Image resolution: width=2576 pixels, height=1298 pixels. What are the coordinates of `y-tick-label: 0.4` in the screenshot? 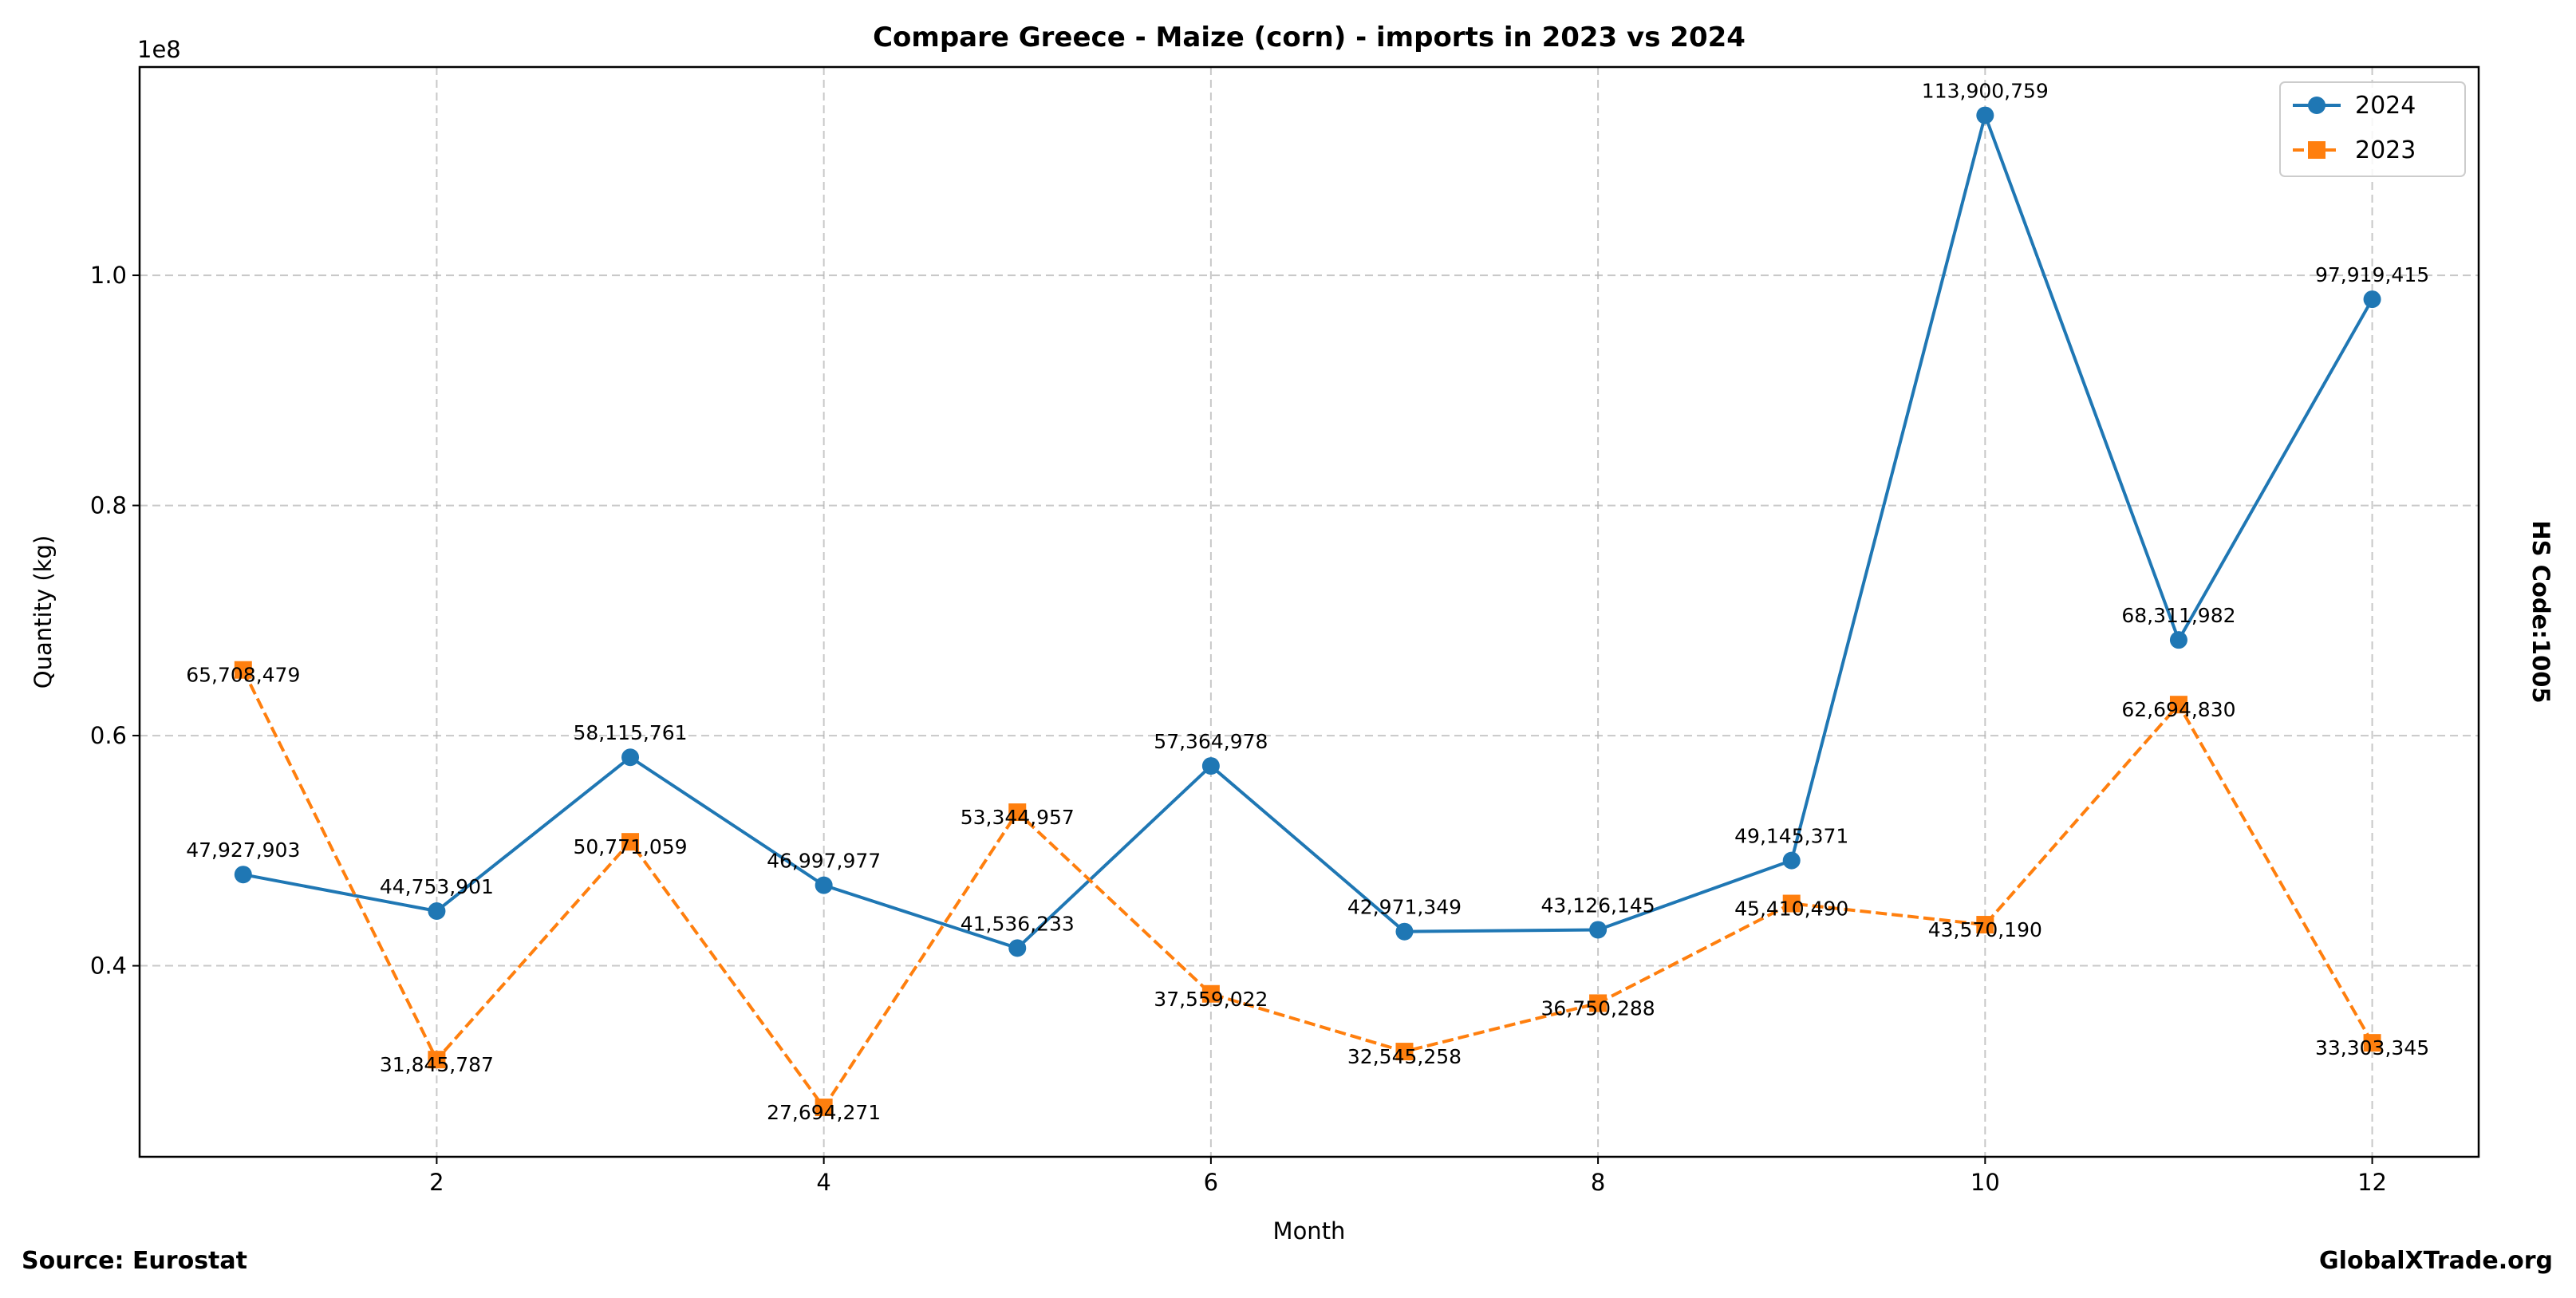 It's located at (109, 966).